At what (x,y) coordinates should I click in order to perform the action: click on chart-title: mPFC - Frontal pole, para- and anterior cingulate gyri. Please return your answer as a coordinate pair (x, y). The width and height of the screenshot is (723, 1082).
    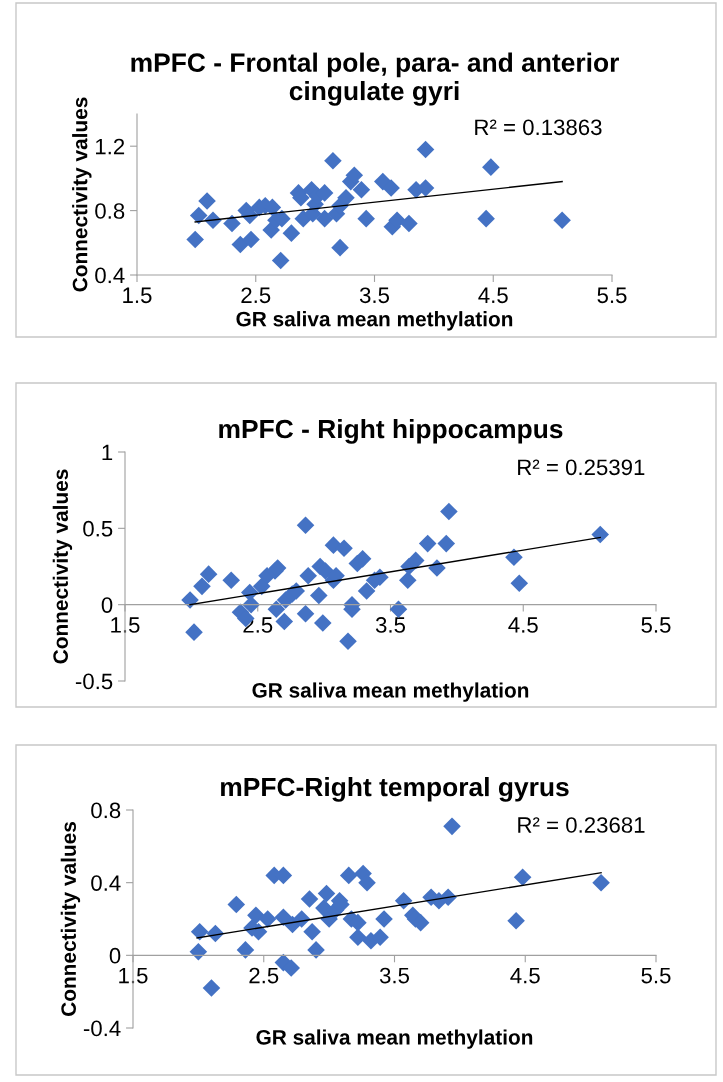
    Looking at the image, I should click on (375, 79).